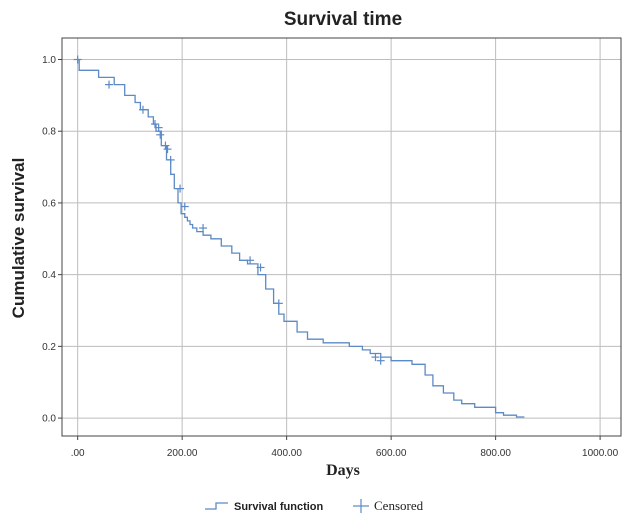  I want to click on x-tick-label: 400.00, so click(286, 453).